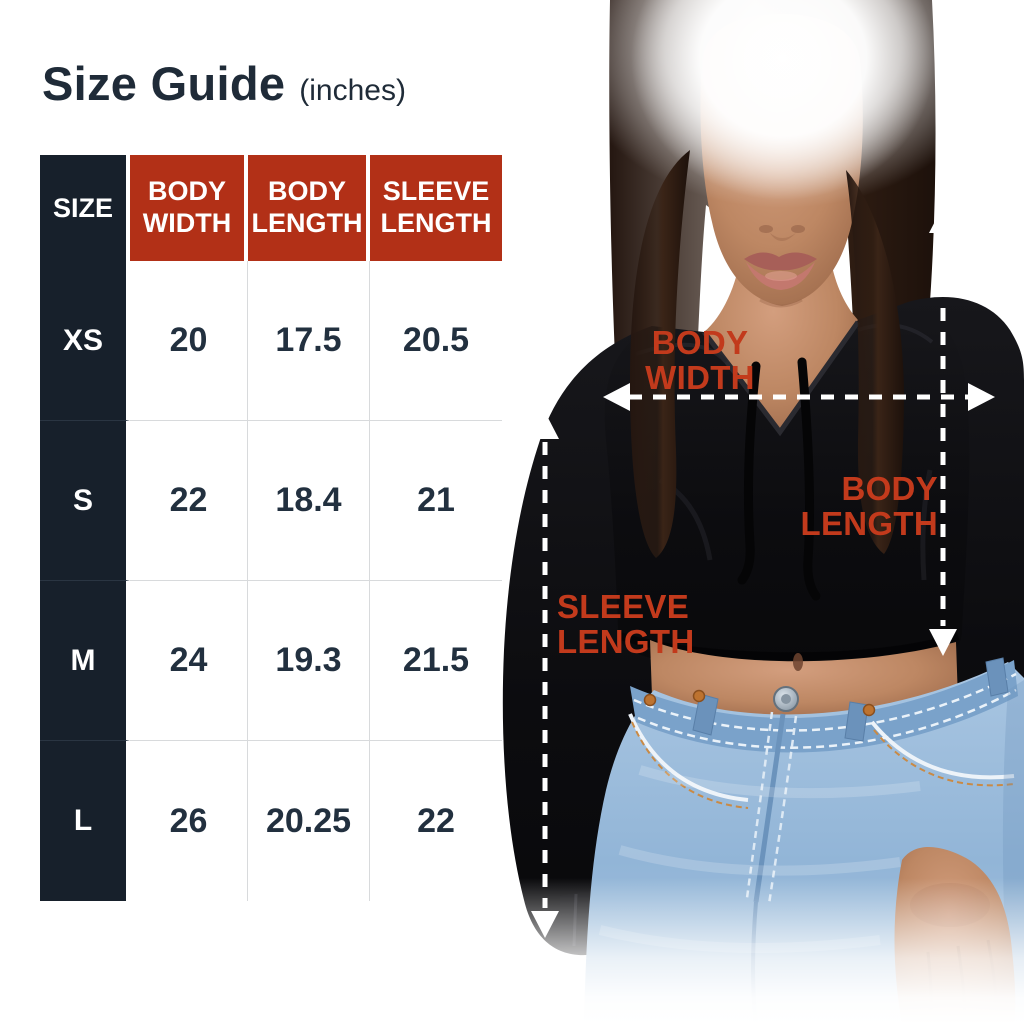  Describe the element at coordinates (436, 661) in the screenshot. I see `row-m-sleeve-length: 21.5` at that location.